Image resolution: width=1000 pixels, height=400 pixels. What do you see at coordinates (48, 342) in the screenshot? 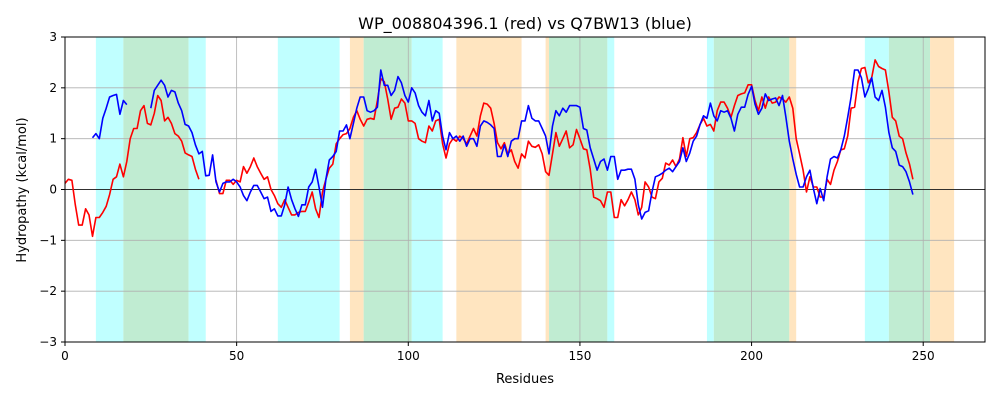
I see `y-tick-label: −3` at bounding box center [48, 342].